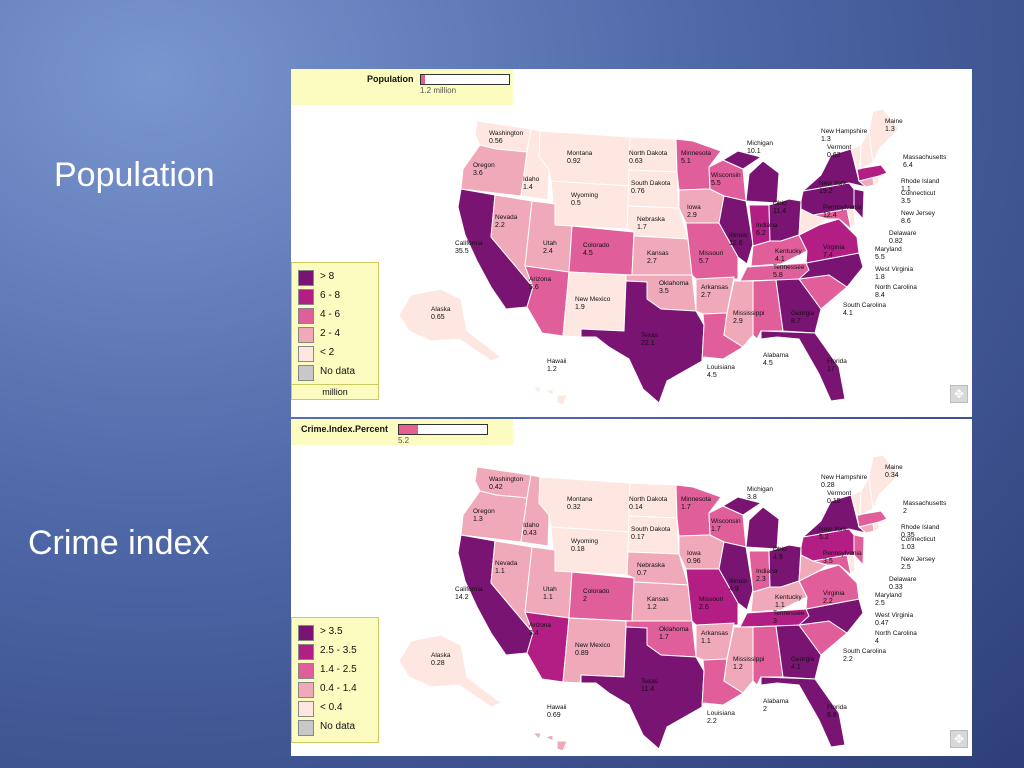  I want to click on state-name-label: Oklahoma, so click(674, 283).